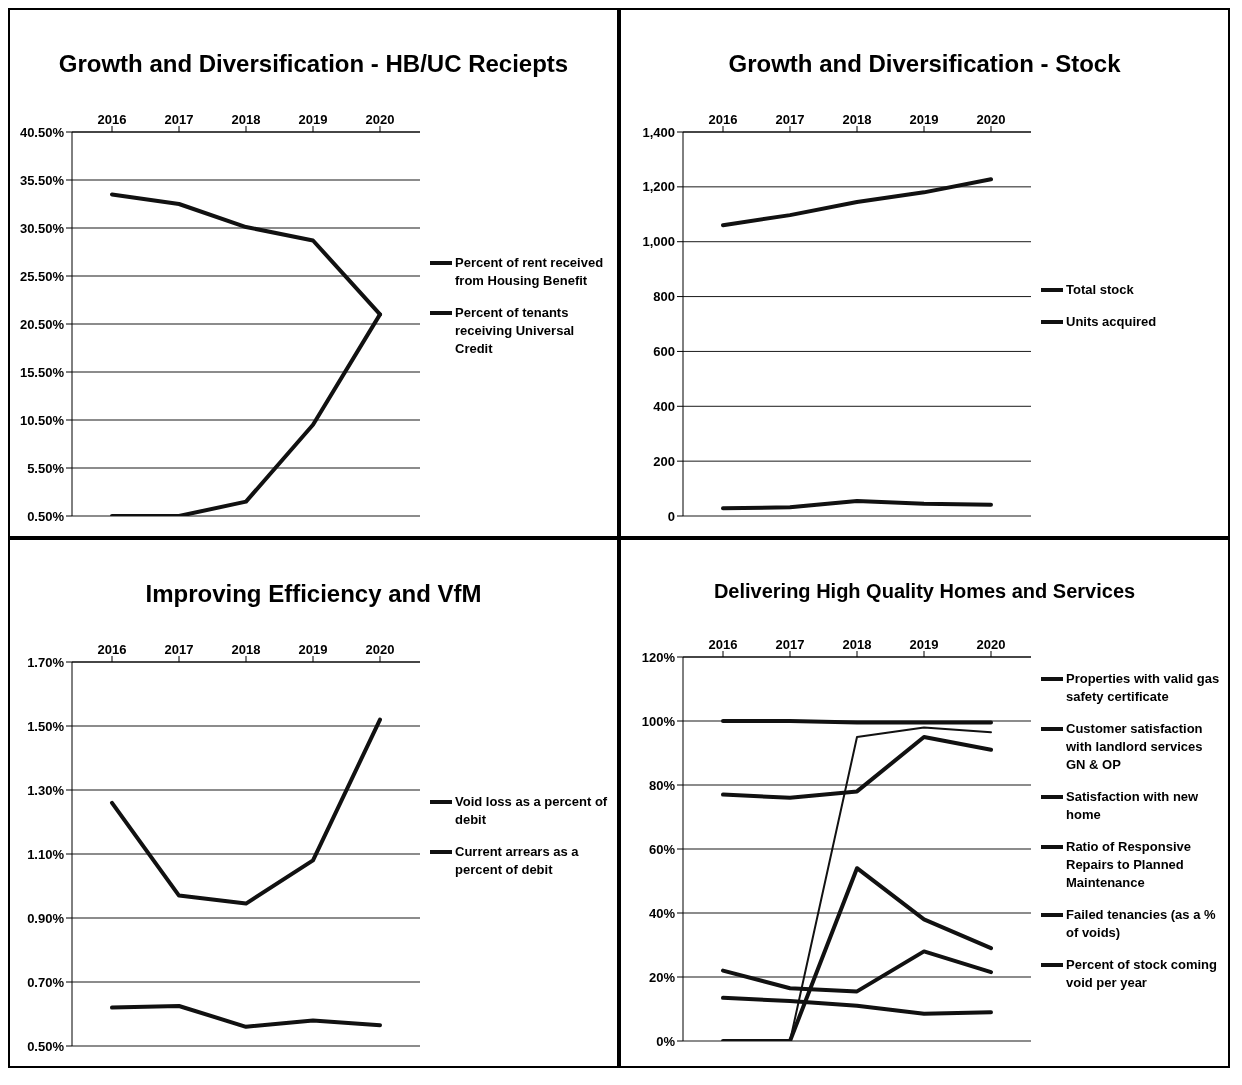  Describe the element at coordinates (42, 420) in the screenshot. I see `y-tick-label: 10.50%` at that location.